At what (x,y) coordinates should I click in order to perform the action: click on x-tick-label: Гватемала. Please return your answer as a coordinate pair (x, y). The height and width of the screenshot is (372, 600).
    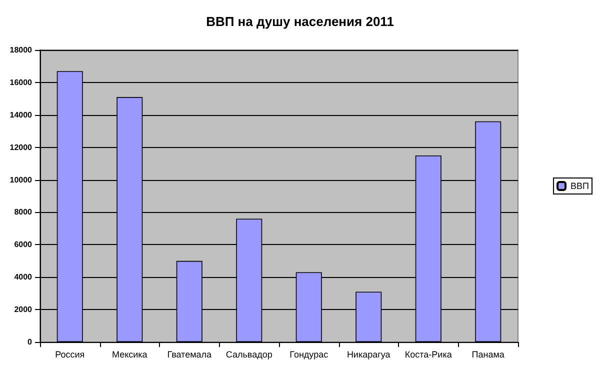
    Looking at the image, I should click on (189, 355).